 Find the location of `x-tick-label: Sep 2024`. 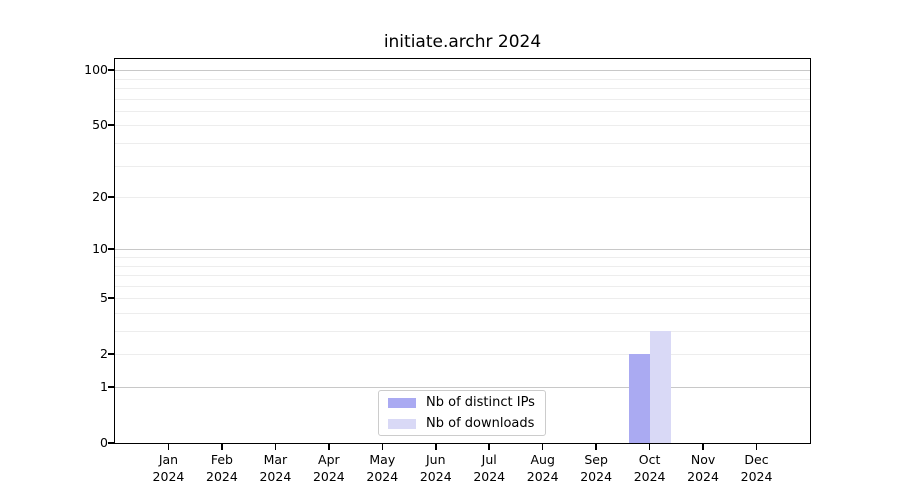

x-tick-label: Sep 2024 is located at coordinates (596, 468).